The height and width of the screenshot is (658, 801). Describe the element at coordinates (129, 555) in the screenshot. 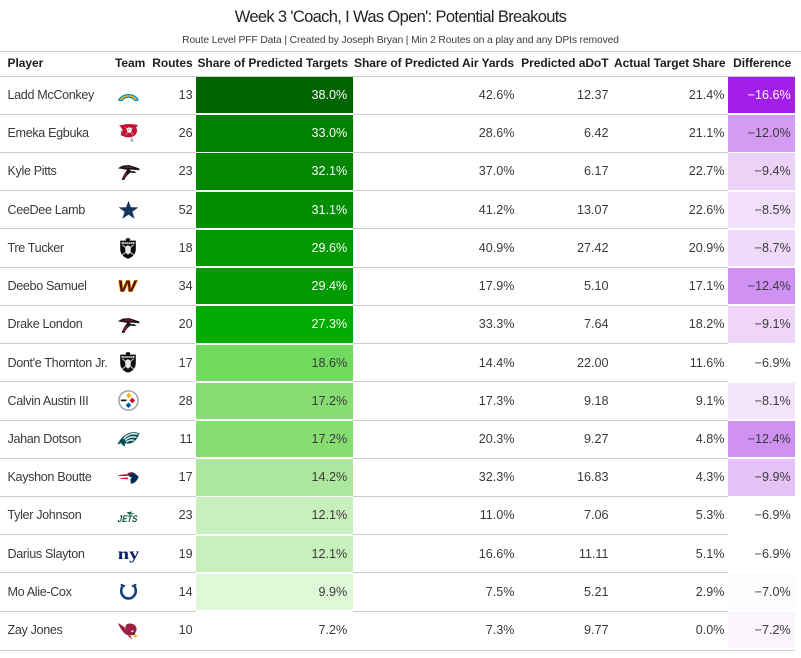

I see `svg-text: ny` at that location.